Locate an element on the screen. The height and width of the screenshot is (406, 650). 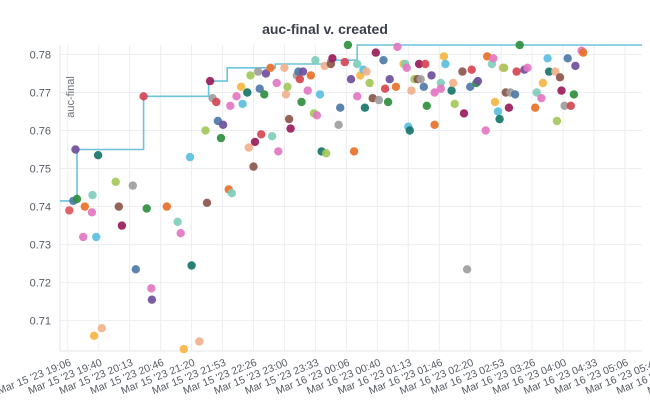
y-axis: 0.71 0.72 0.73 0.74 0.75 0.76 0.77 0.78 is located at coordinates (40, 189).